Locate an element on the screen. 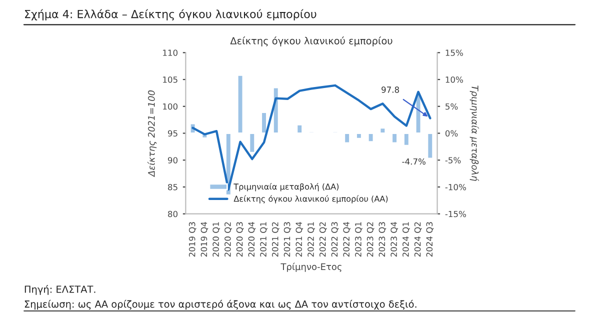 This screenshot has width=599, height=329. y-tick-label: 85 is located at coordinates (173, 187).